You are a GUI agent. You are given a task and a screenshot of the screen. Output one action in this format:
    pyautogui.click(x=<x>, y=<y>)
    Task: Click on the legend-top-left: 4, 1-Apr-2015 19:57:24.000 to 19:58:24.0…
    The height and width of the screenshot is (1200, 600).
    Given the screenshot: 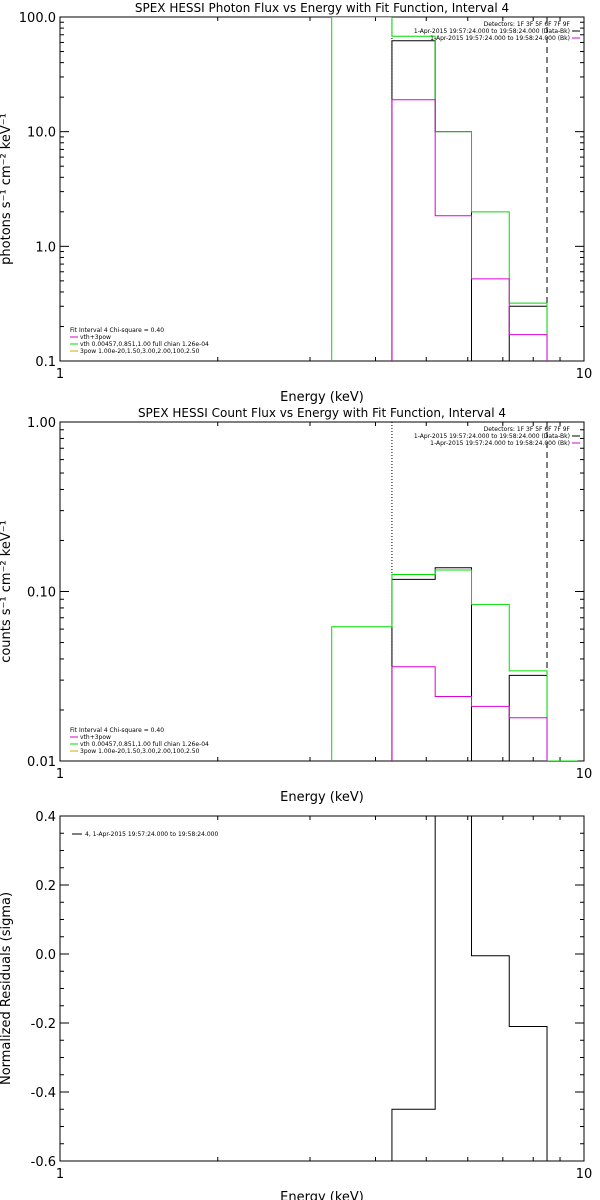 What is the action you would take?
    pyautogui.click(x=145, y=834)
    